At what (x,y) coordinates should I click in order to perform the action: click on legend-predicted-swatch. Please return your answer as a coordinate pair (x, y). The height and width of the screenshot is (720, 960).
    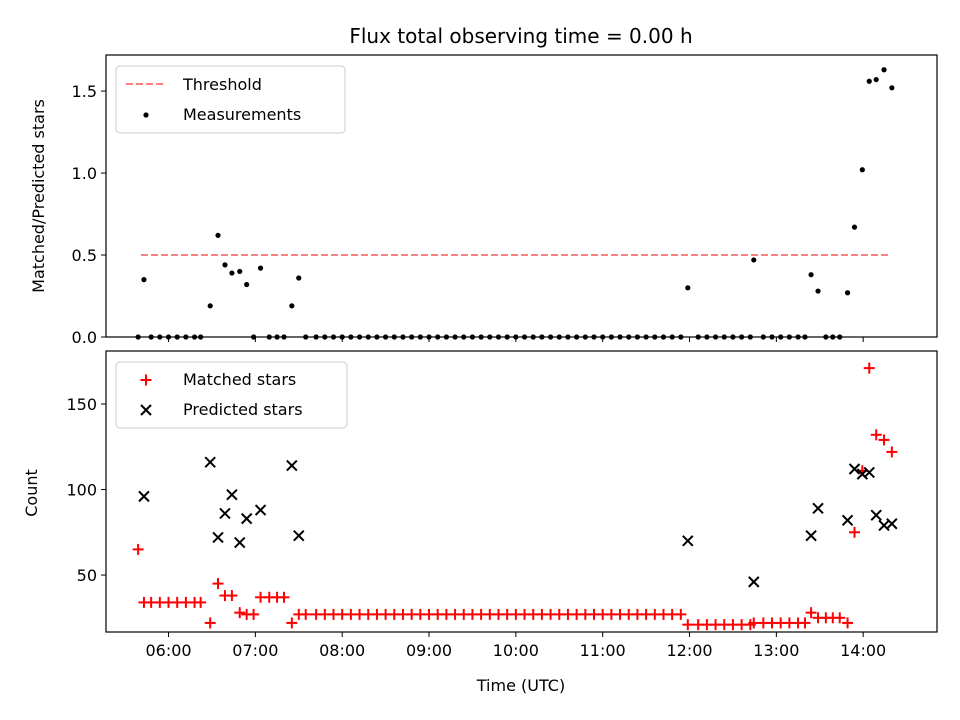
    Looking at the image, I should click on (146, 410).